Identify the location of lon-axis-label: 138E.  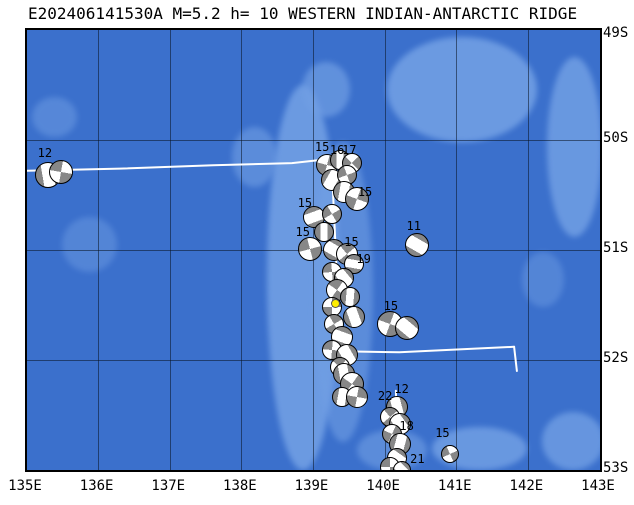
(240, 486).